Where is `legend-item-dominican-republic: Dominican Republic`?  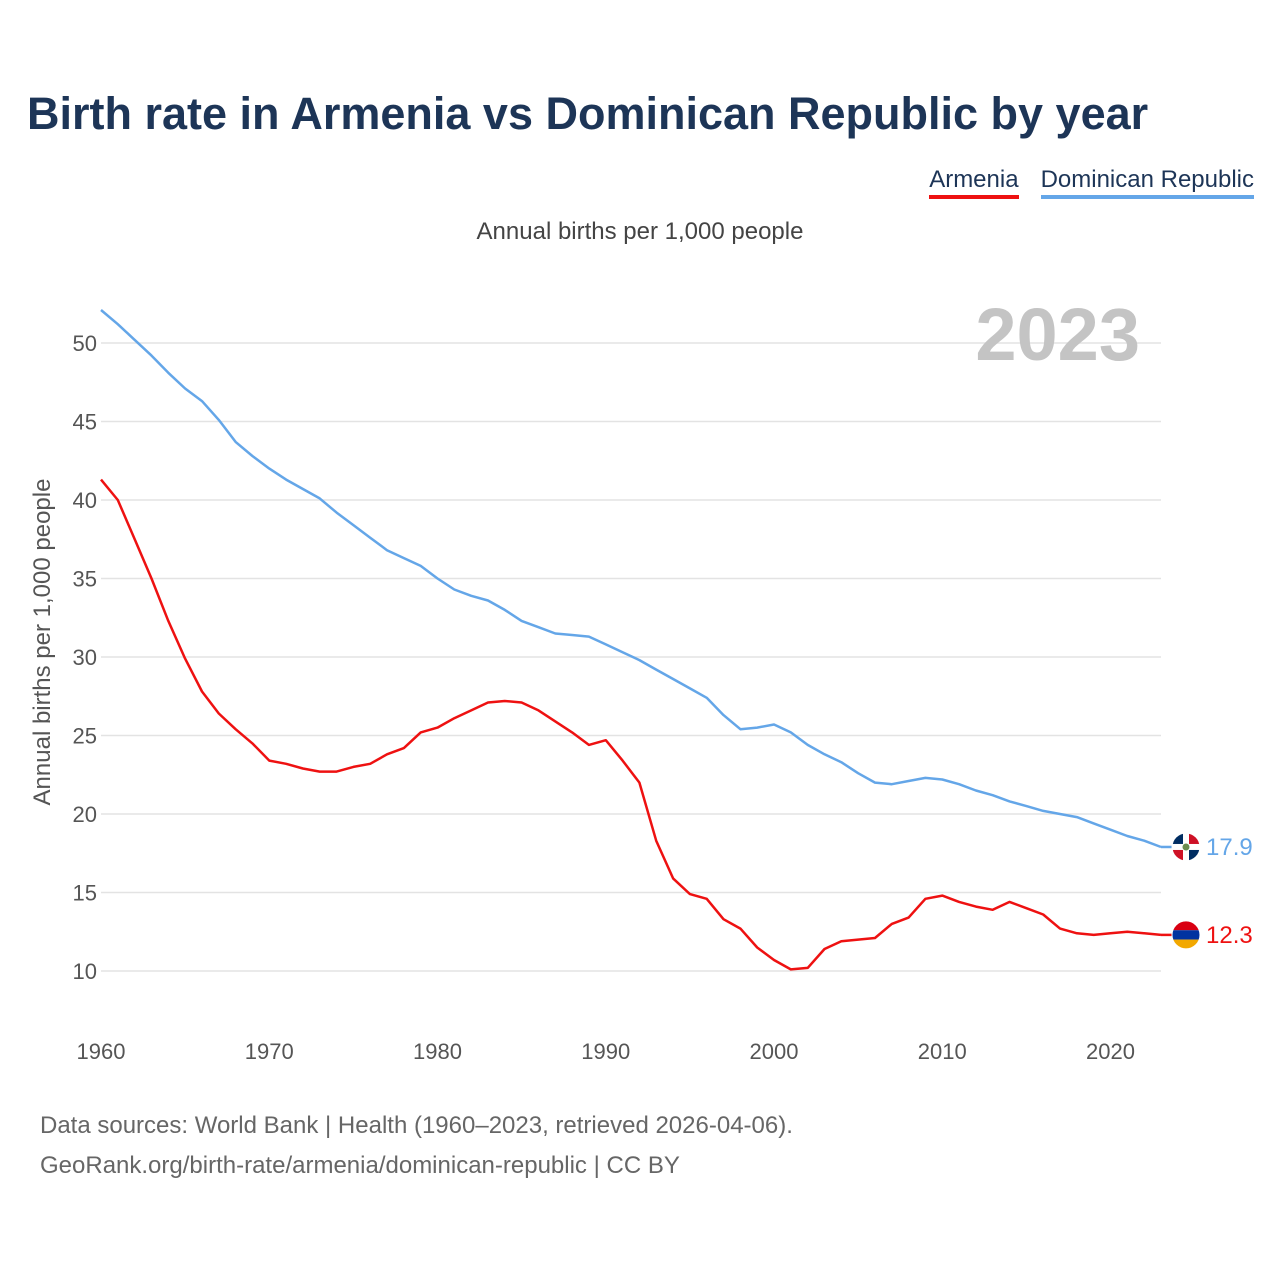 legend-item-dominican-republic: Dominican Republic is located at coordinates (1147, 182).